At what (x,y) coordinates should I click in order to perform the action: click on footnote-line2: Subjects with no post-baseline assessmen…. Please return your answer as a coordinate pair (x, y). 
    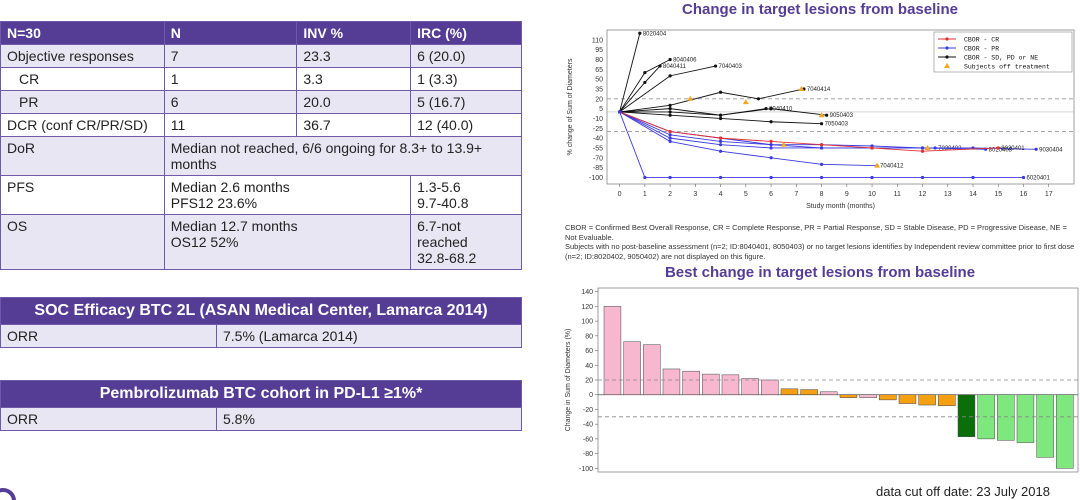
    Looking at the image, I should click on (820, 251).